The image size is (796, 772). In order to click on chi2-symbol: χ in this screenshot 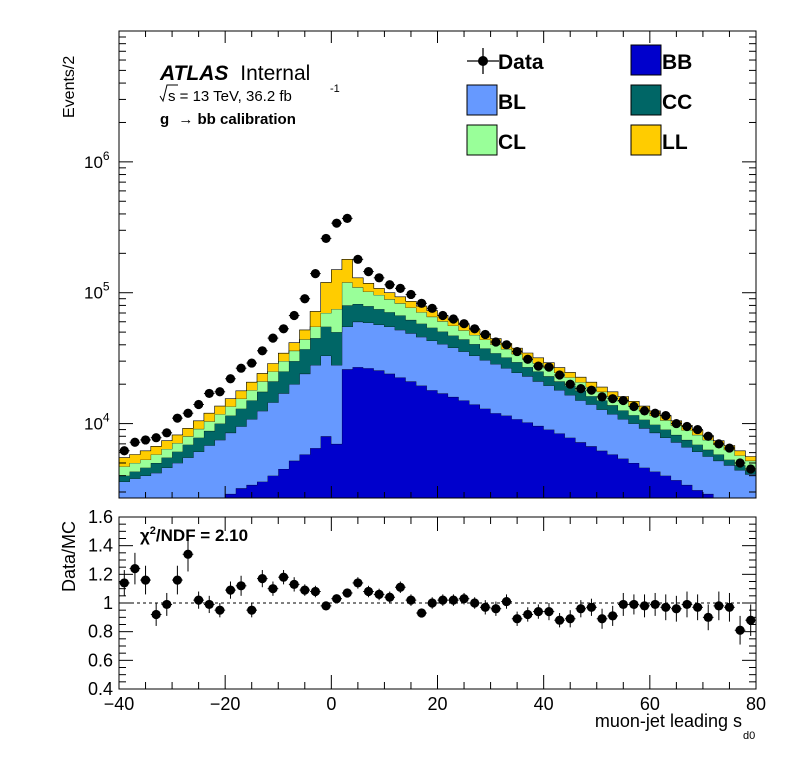, I will do `click(145, 535)`.